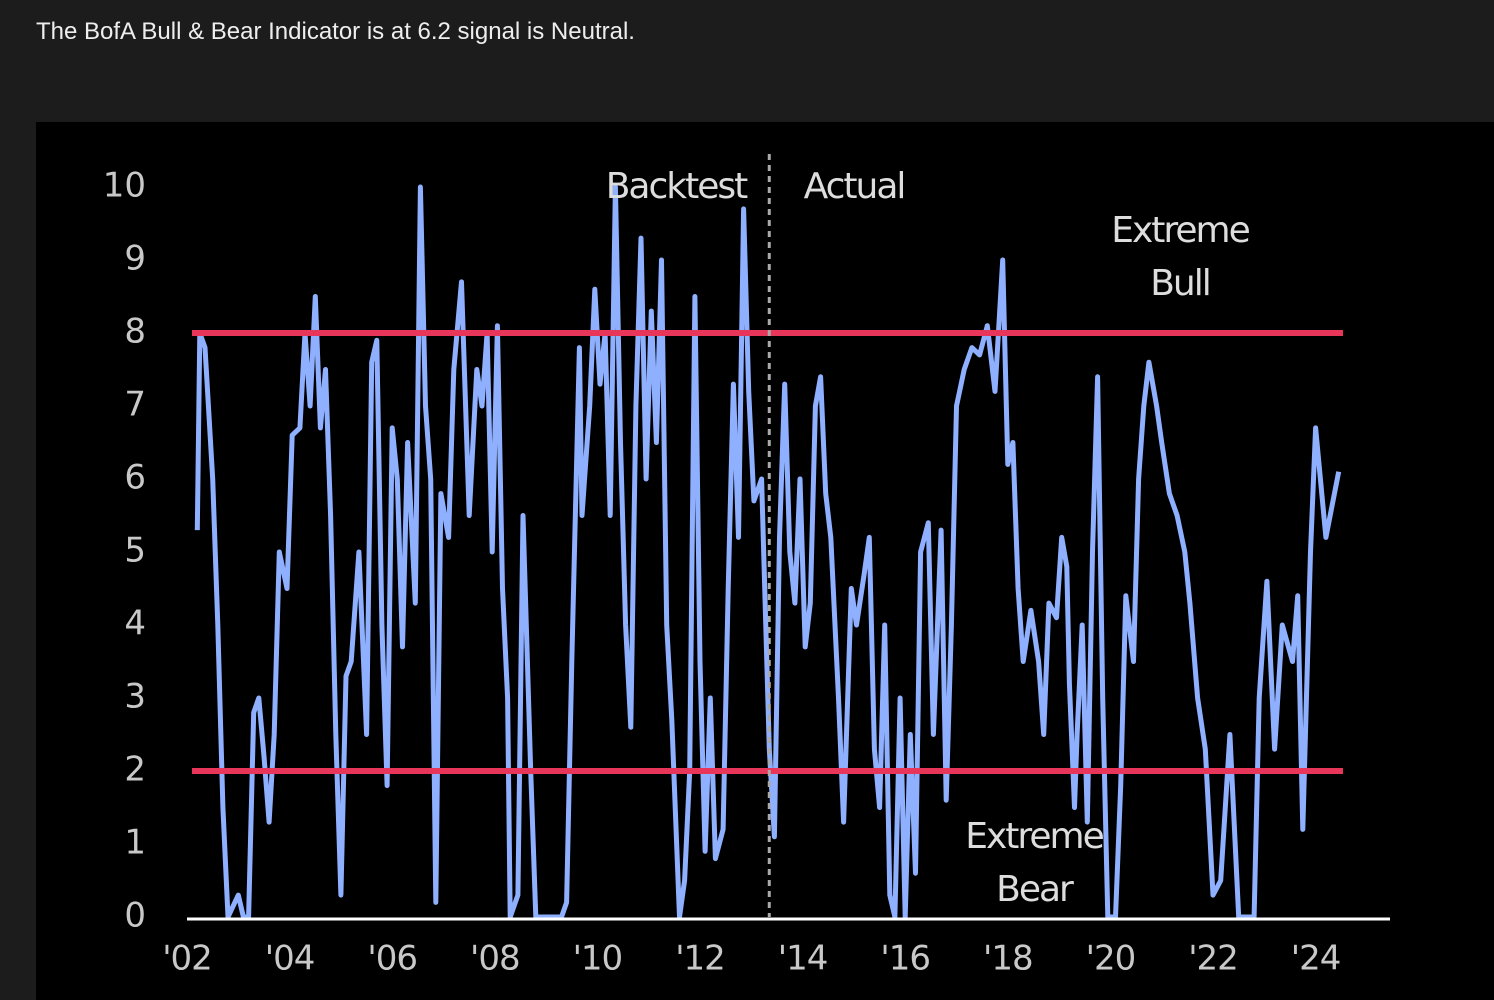  What do you see at coordinates (135, 259) in the screenshot?
I see `y-tick-label: 9` at bounding box center [135, 259].